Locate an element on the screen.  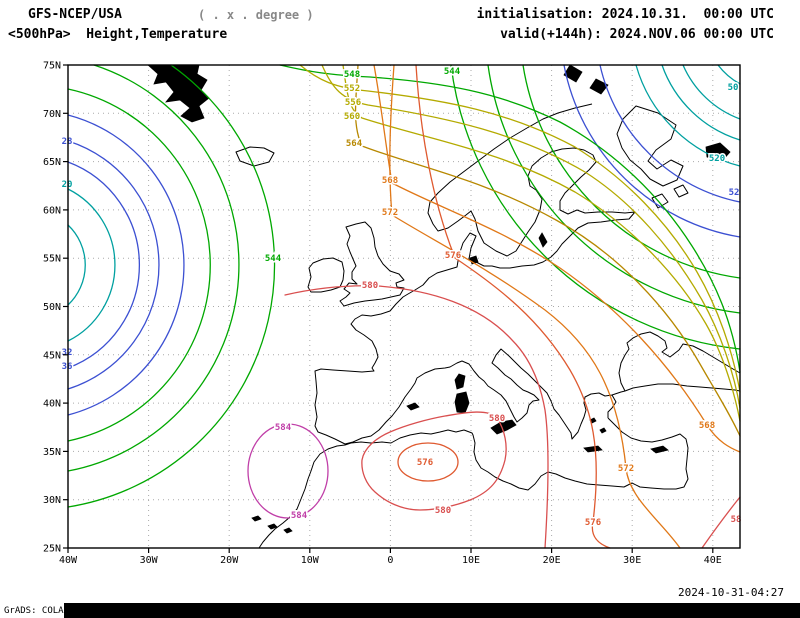
svg-text: 28 is located at coordinates (67, 142).